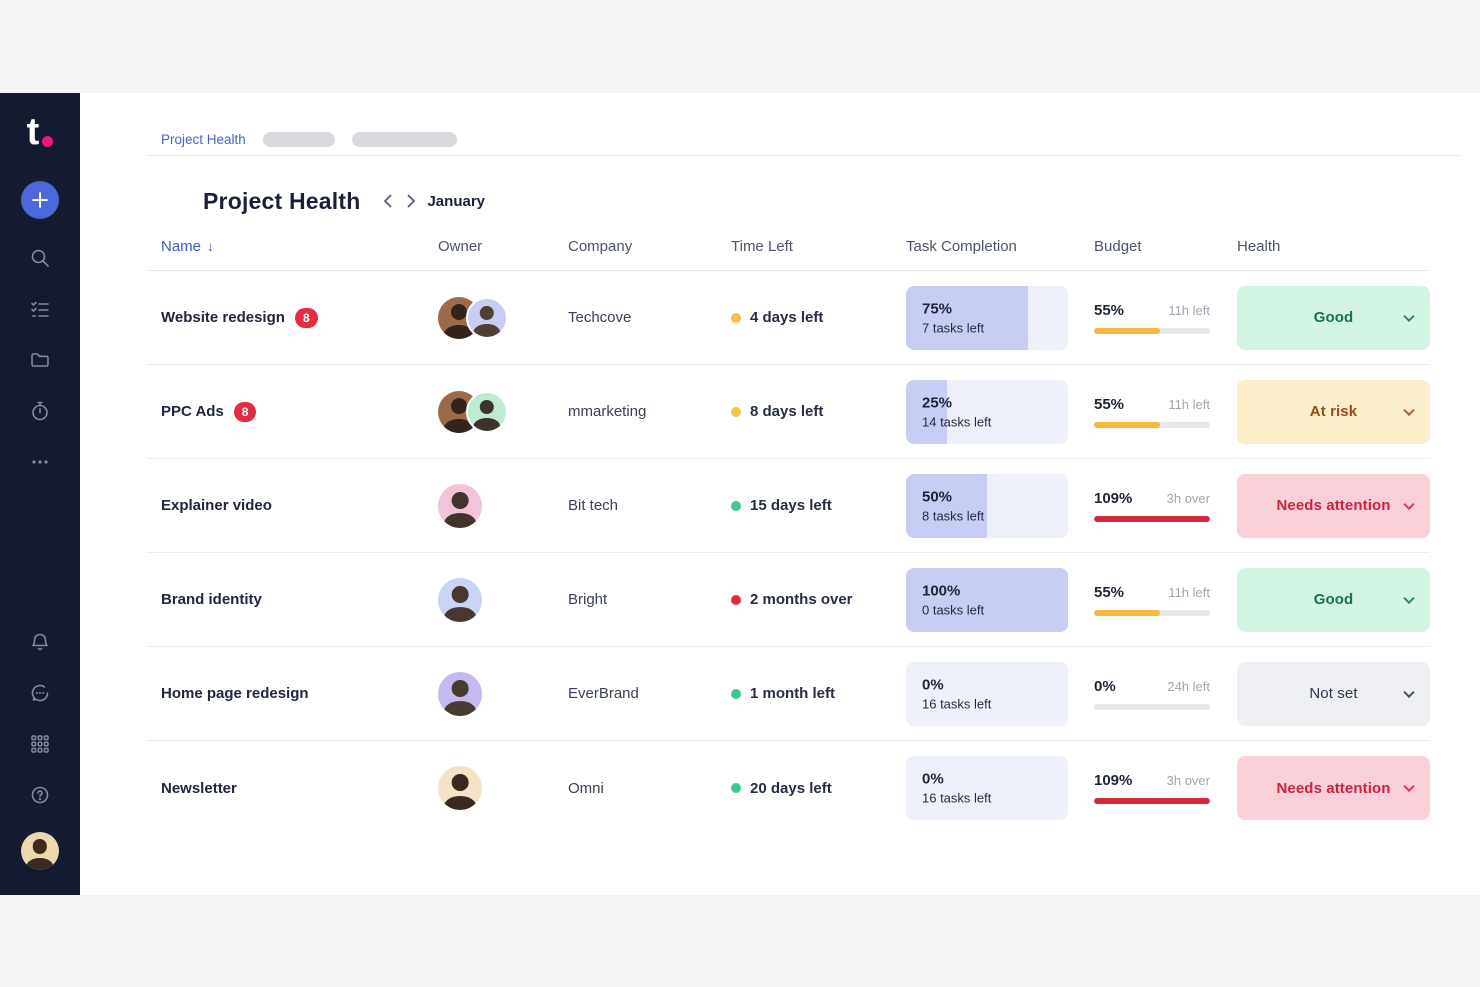 This screenshot has height=987, width=1480. Describe the element at coordinates (1333, 411) in the screenshot. I see `health-dropdown: At risk` at that location.